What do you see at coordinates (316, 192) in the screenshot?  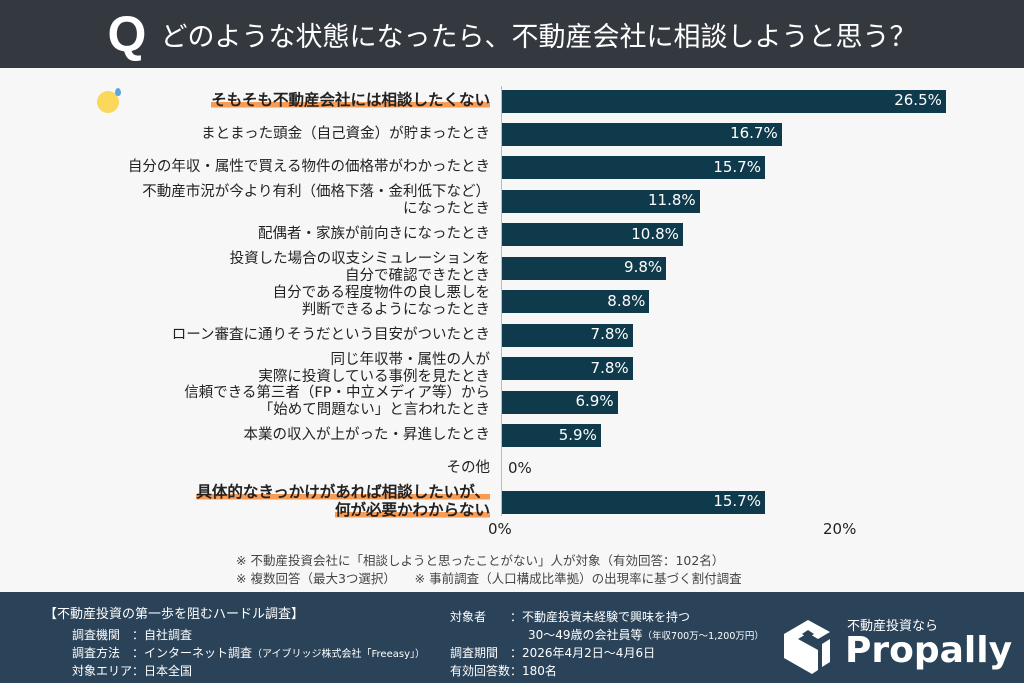 I see `category-label-line: 不動産市況が今より有利（価格下落・金利低下など）` at bounding box center [316, 192].